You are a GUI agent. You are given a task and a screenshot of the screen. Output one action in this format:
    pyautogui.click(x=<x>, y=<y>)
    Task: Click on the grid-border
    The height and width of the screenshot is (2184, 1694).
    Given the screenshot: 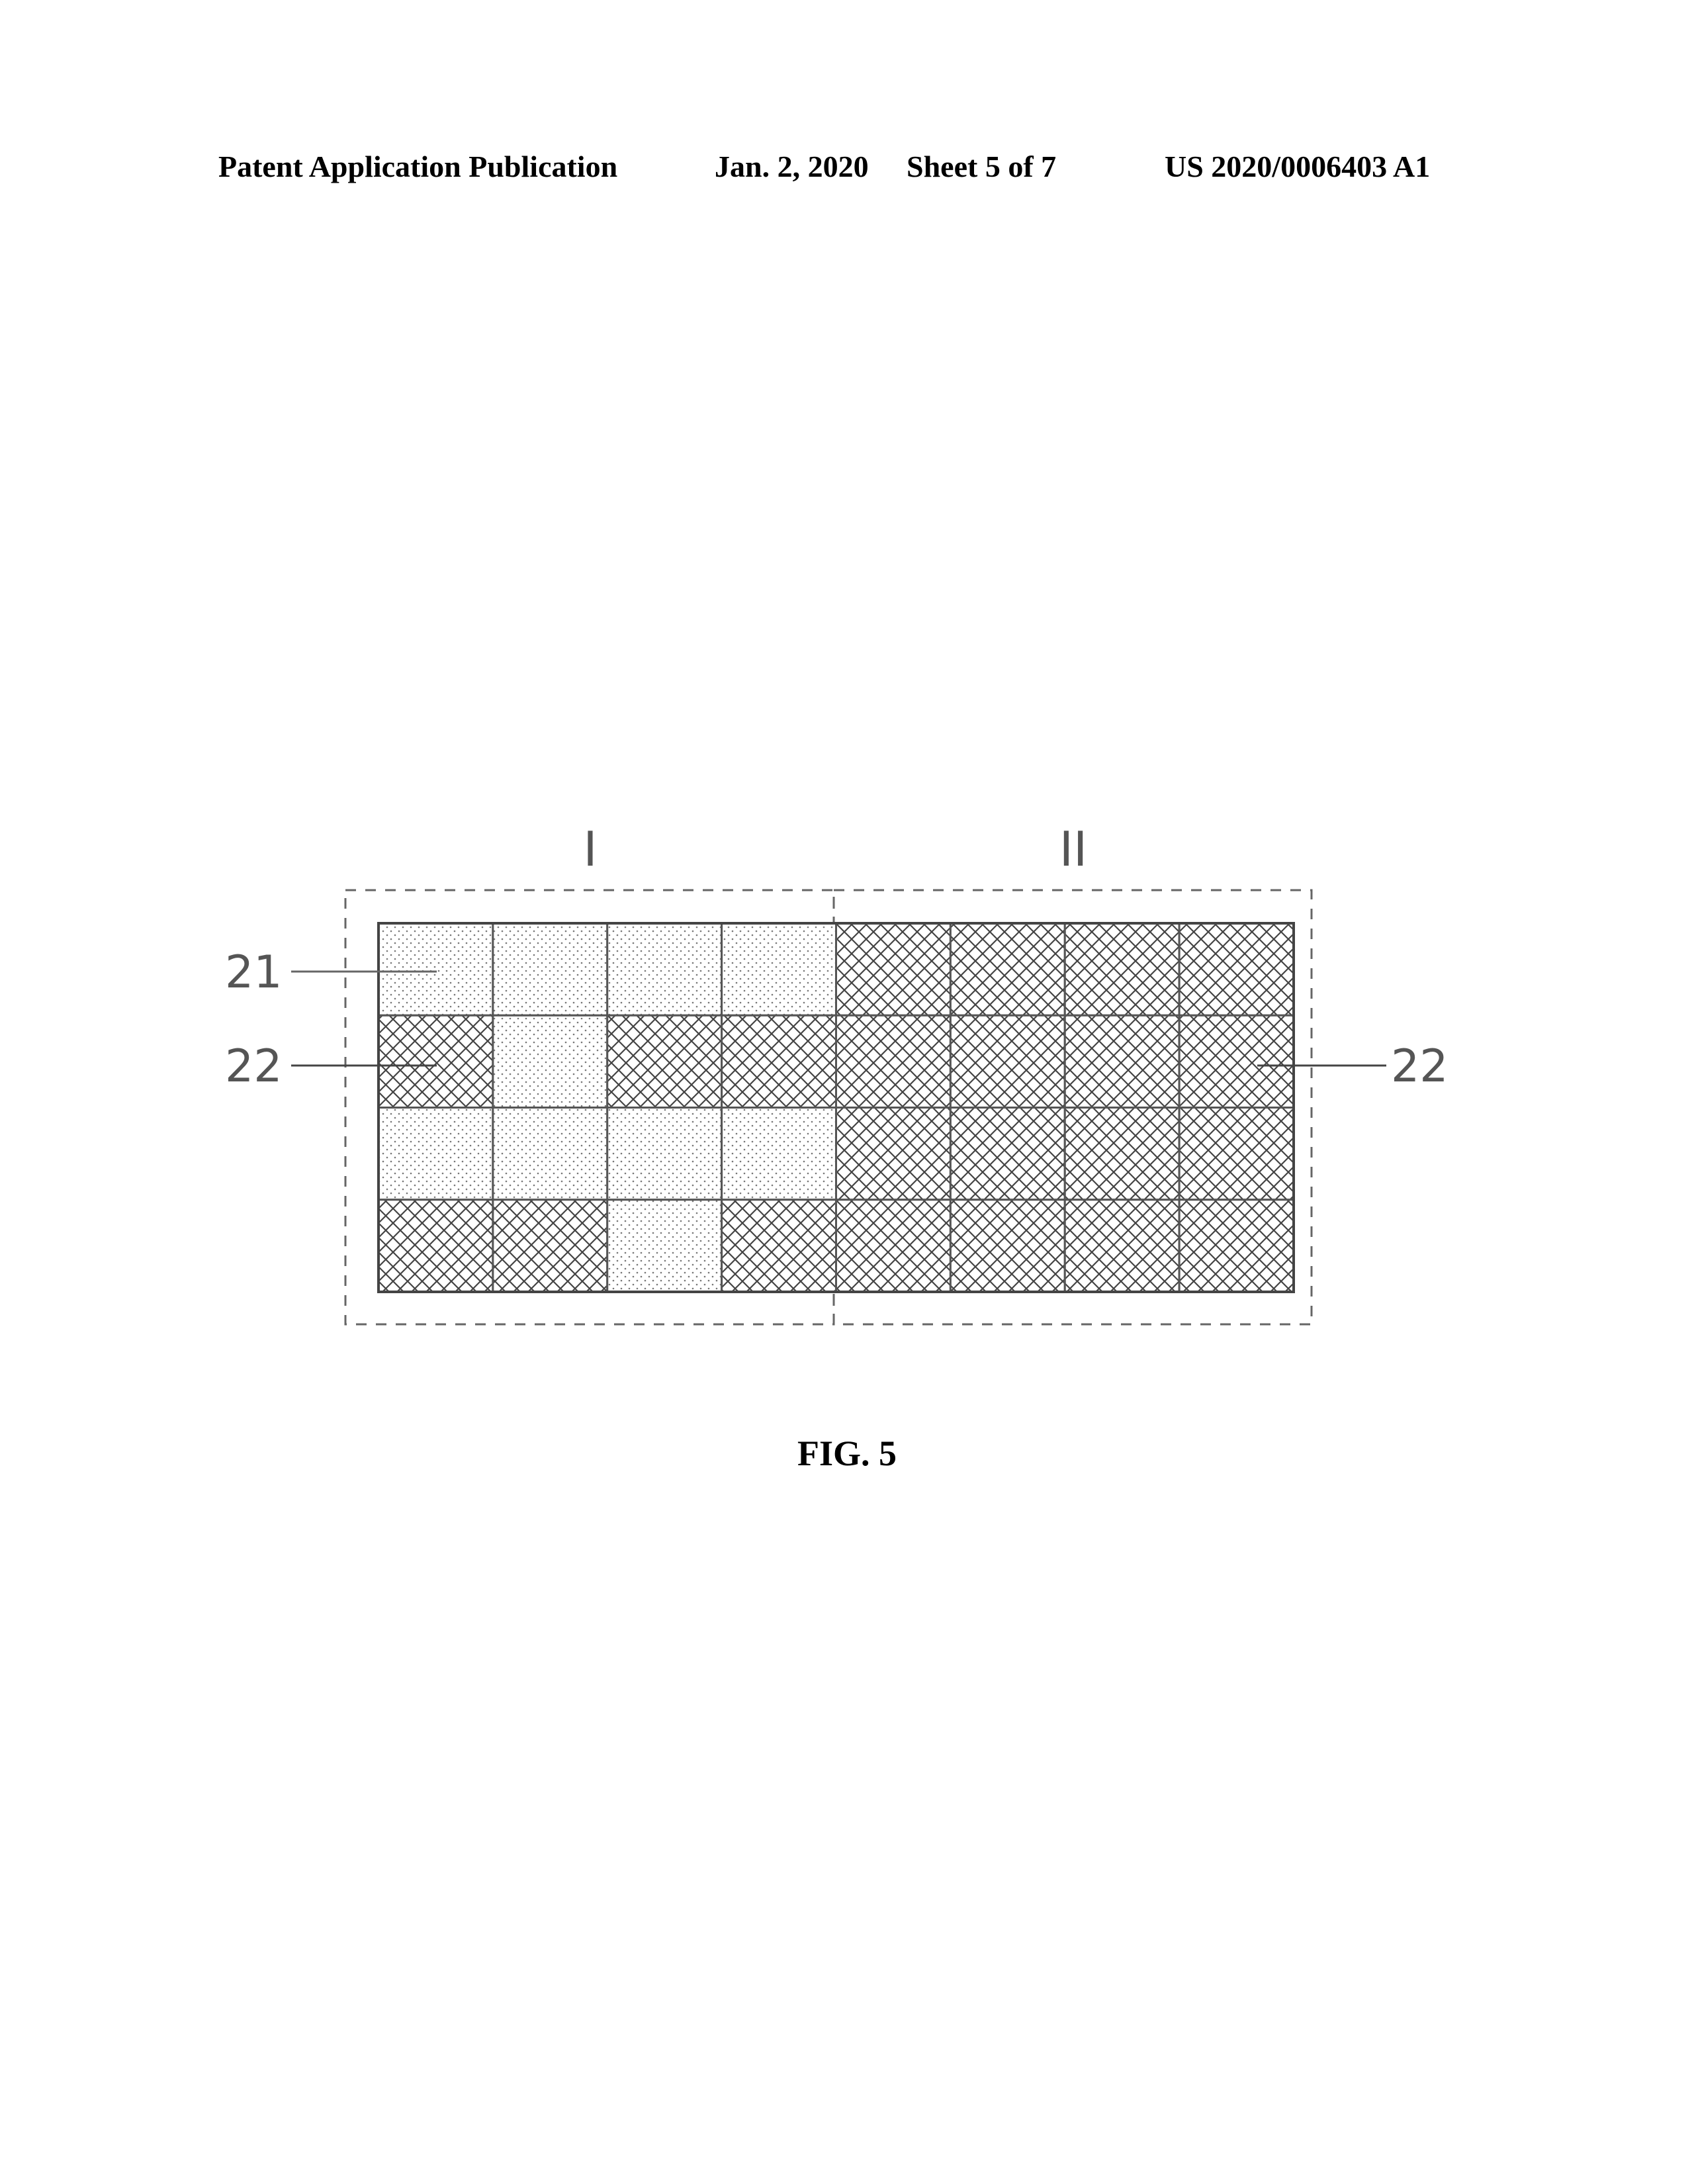 What is the action you would take?
    pyautogui.click(x=836, y=1107)
    